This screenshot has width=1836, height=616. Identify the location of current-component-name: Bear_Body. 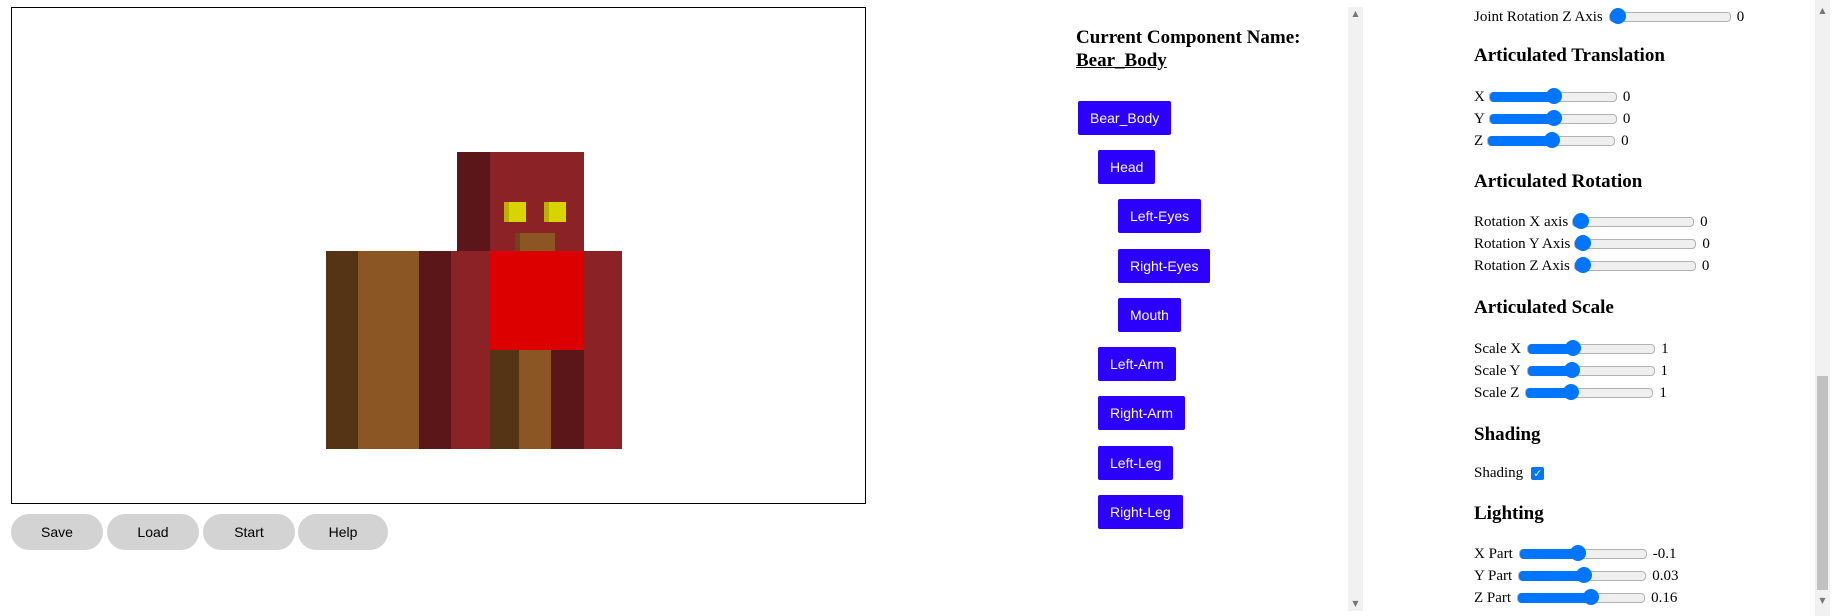
(1121, 60).